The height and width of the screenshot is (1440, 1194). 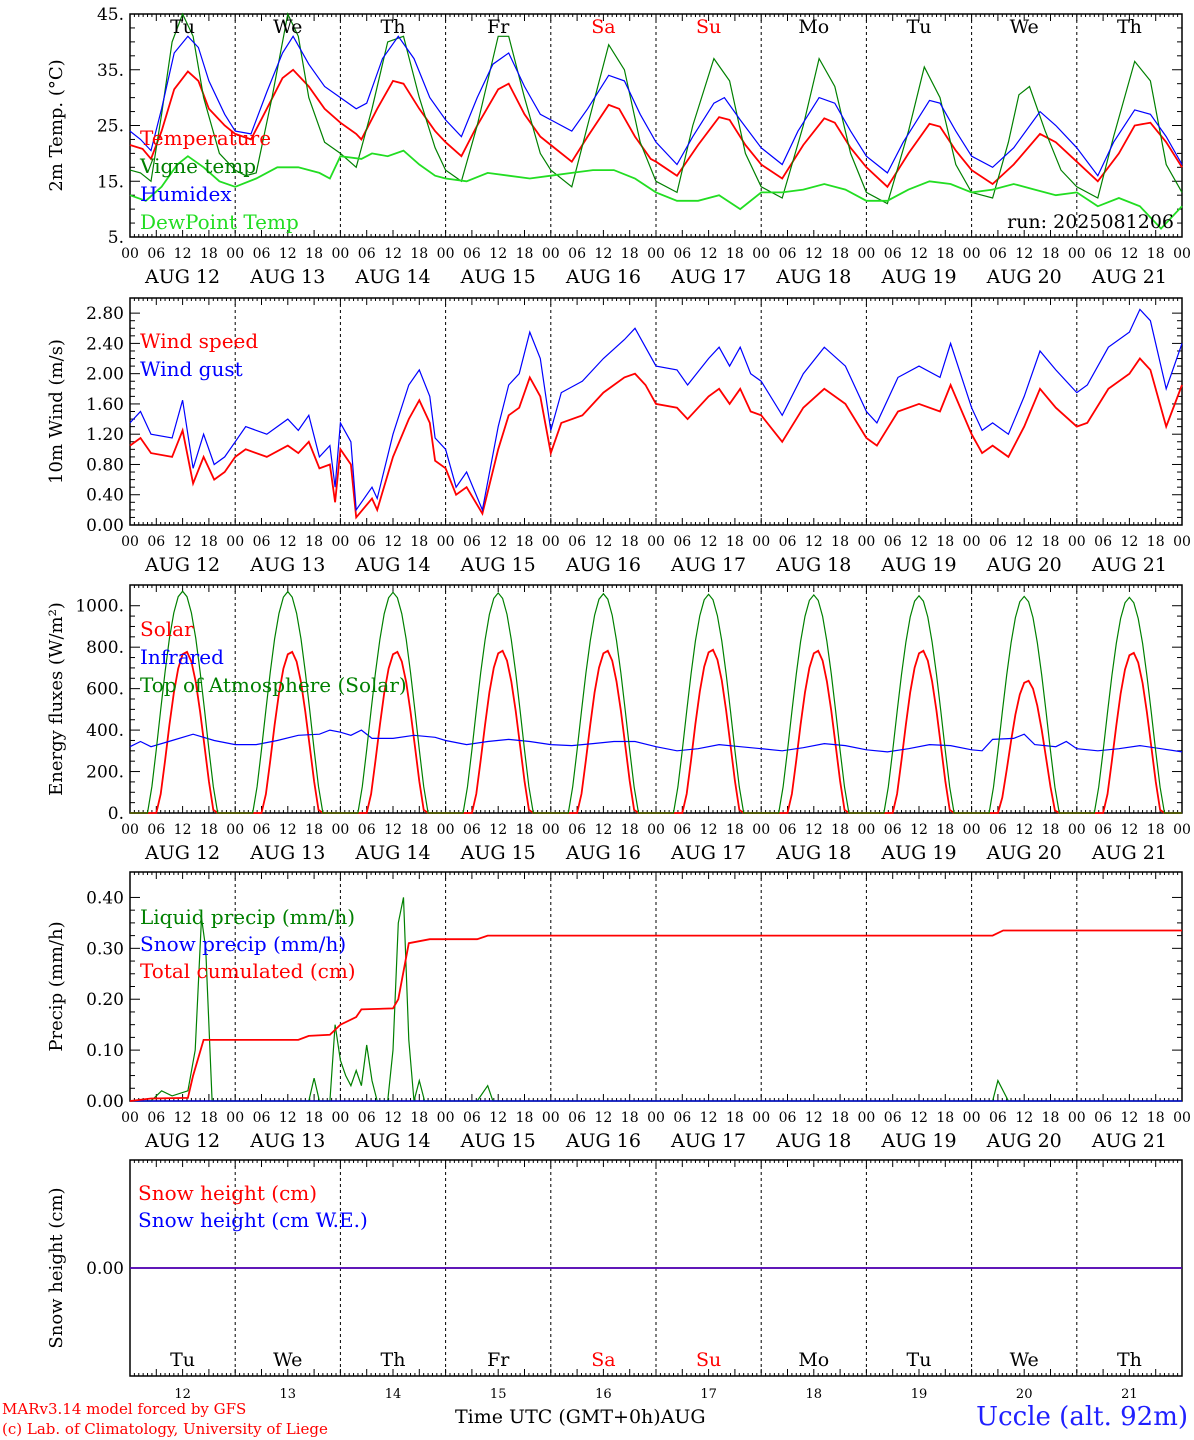 I want to click on day-number-label: 16, so click(x=603, y=1394).